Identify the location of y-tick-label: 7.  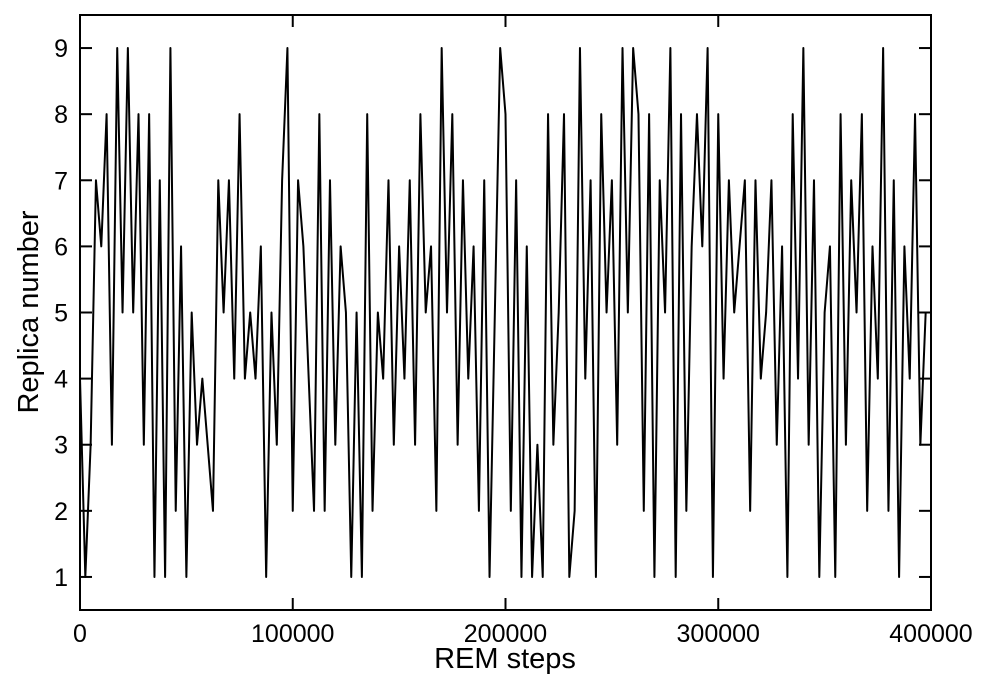
(61, 181).